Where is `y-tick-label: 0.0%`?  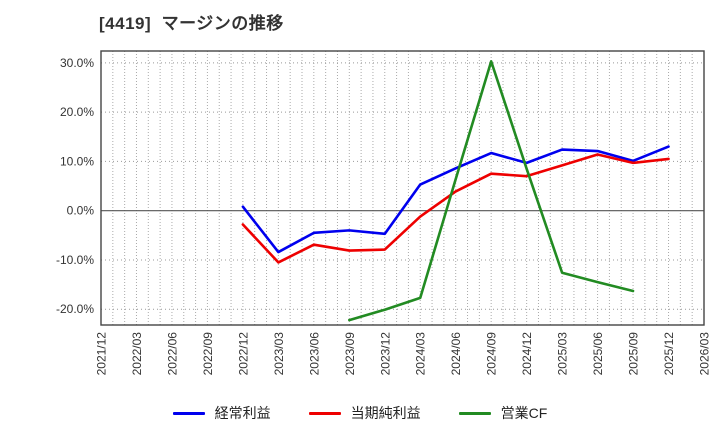
y-tick-label: 0.0% is located at coordinates (81, 211).